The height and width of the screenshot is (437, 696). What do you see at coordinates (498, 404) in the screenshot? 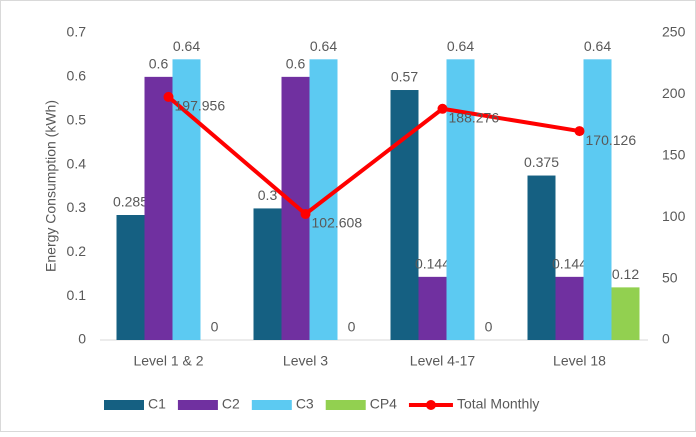
I see `legend-label: Total Monthly` at bounding box center [498, 404].